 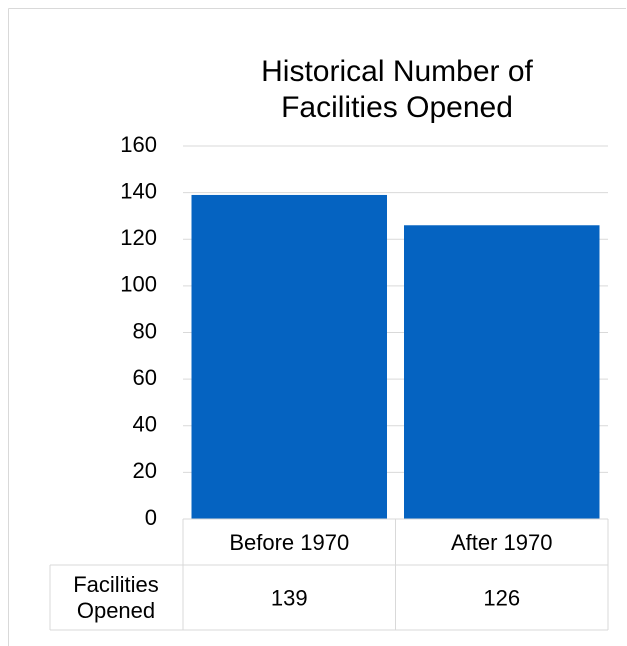 I want to click on y-tick-label: 60, so click(x=145, y=377).